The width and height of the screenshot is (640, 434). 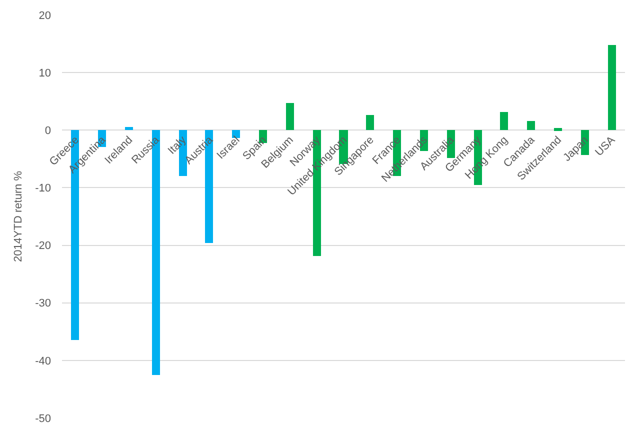 I want to click on y-tick-label: 20, so click(x=44, y=16).